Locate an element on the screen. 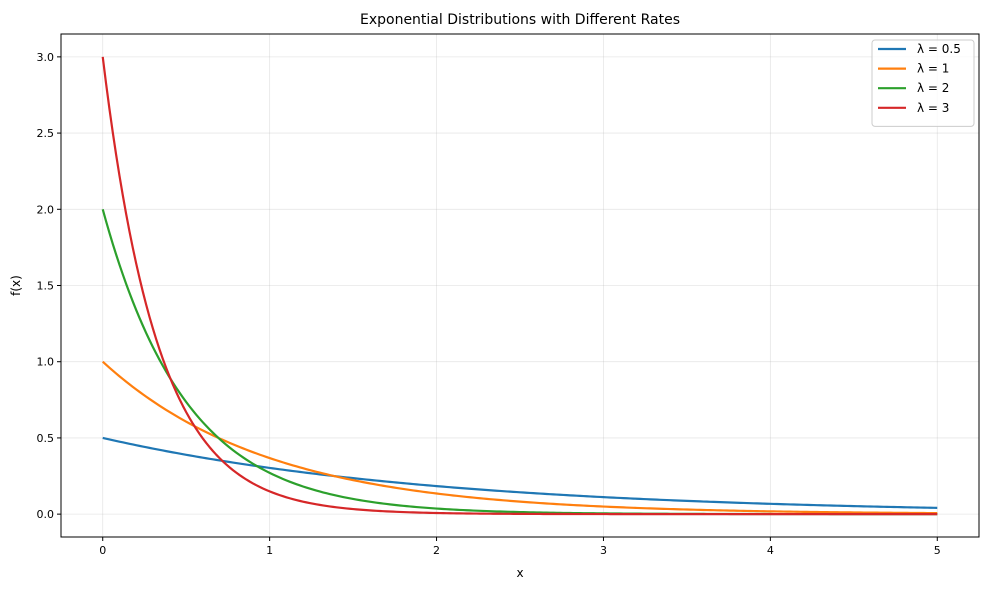 The height and width of the screenshot is (590, 989). x-tick-label: 0 is located at coordinates (102, 550).